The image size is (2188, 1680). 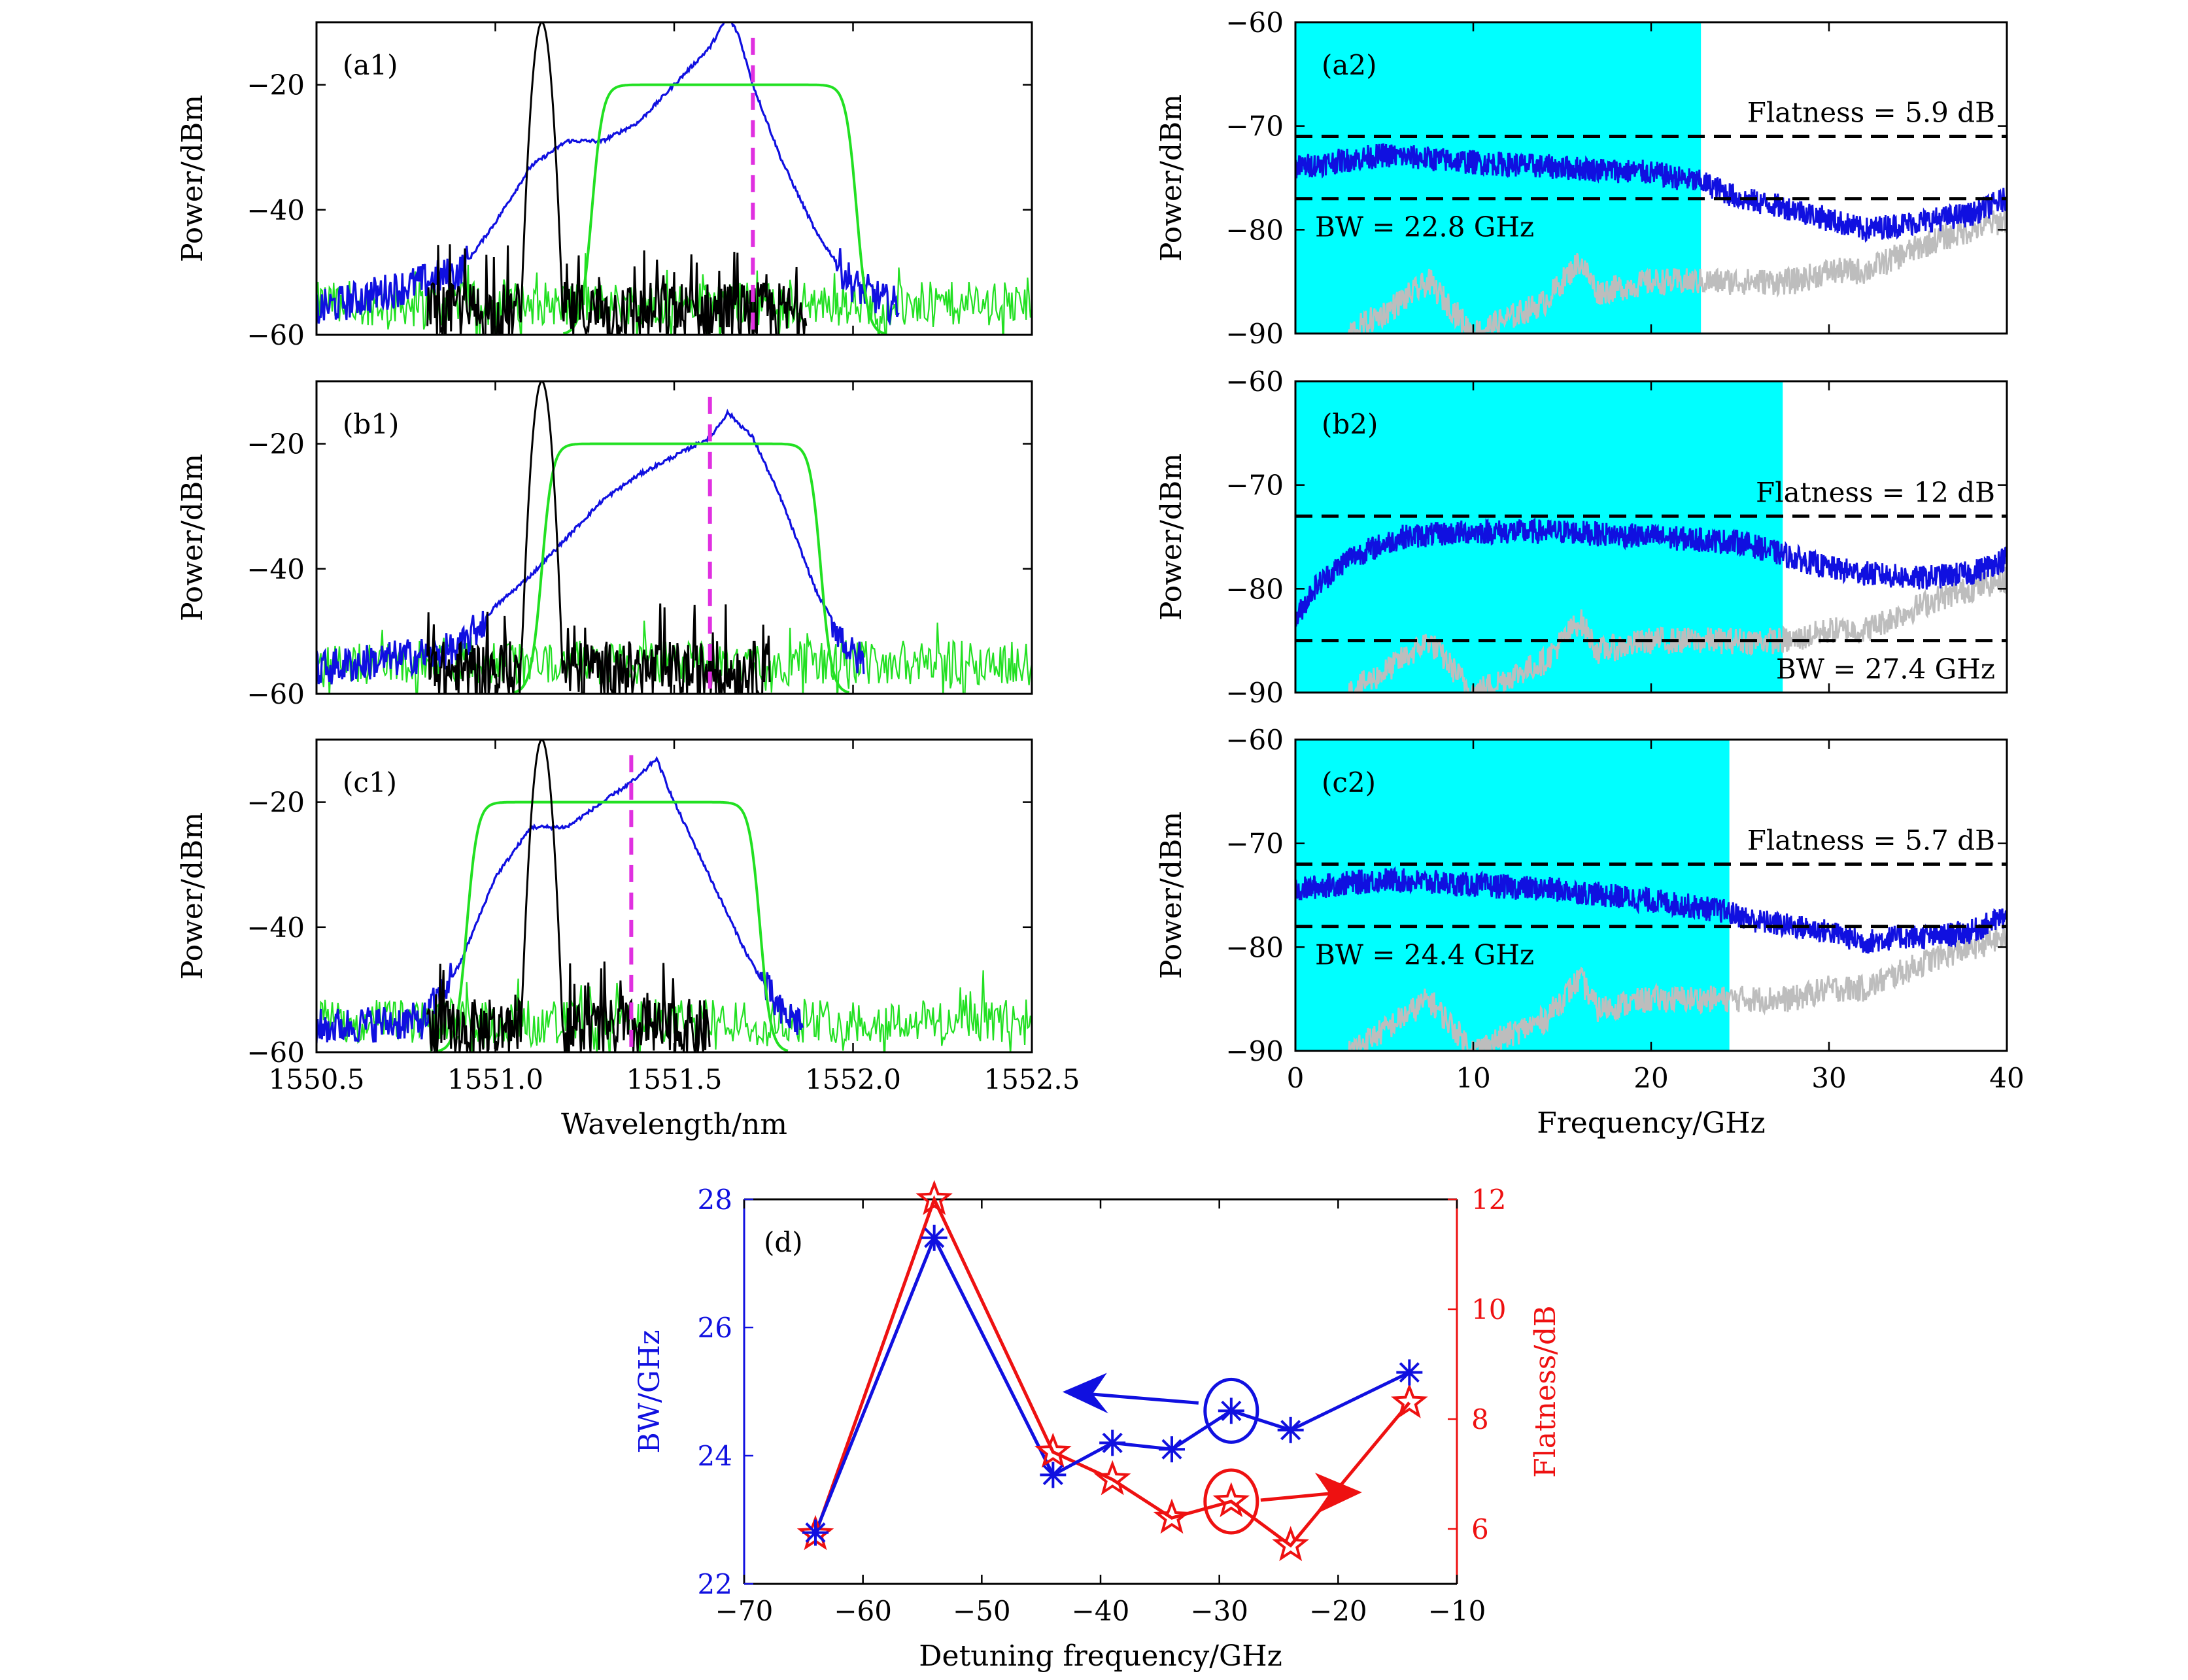 What do you see at coordinates (1254, 486) in the screenshot?
I see `y-tick-label-b2: −70` at bounding box center [1254, 486].